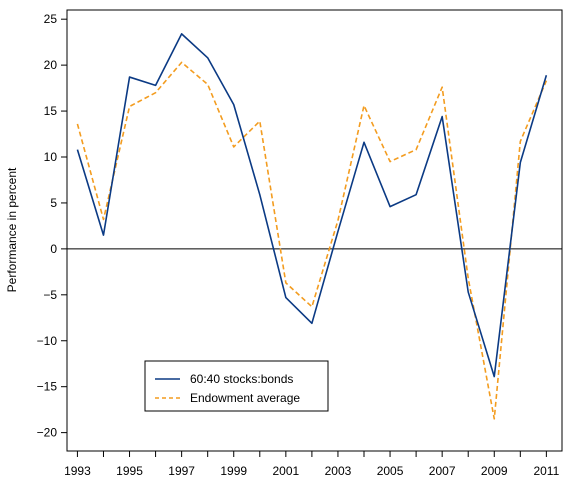 The image size is (572, 489). I want to click on x-tick-label: 1999, so click(233, 471).